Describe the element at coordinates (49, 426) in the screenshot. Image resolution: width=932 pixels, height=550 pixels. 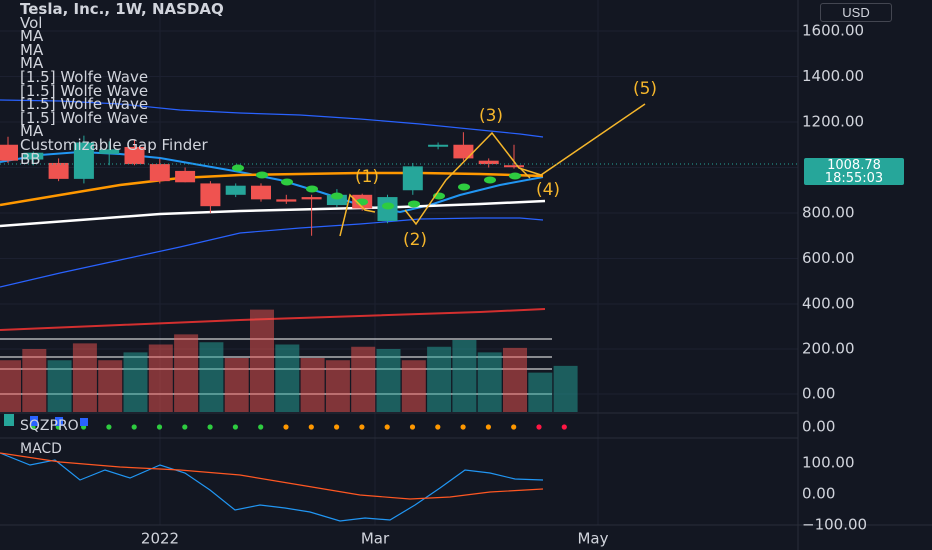
I see `squeeze-pane-label: SQZPRO` at that location.